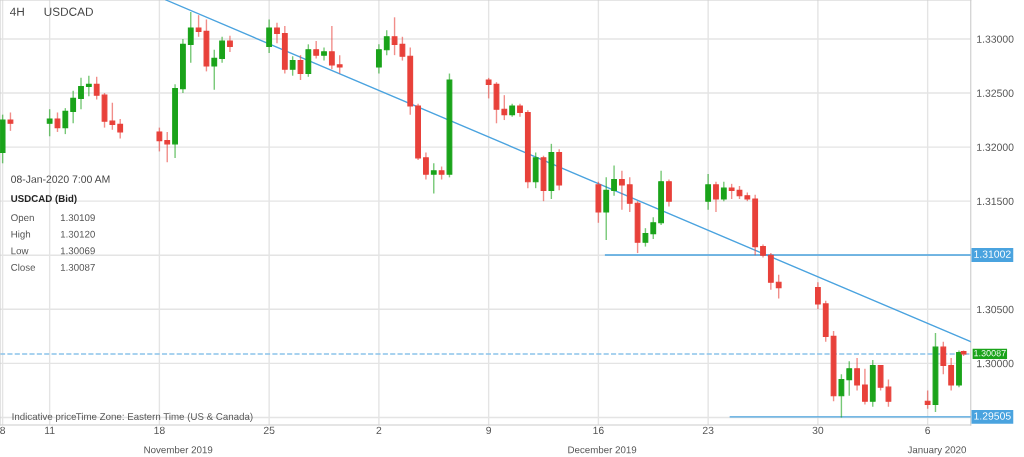 Image resolution: width=1024 pixels, height=457 pixels. Describe the element at coordinates (602, 450) in the screenshot. I see `text: December 2019` at that location.